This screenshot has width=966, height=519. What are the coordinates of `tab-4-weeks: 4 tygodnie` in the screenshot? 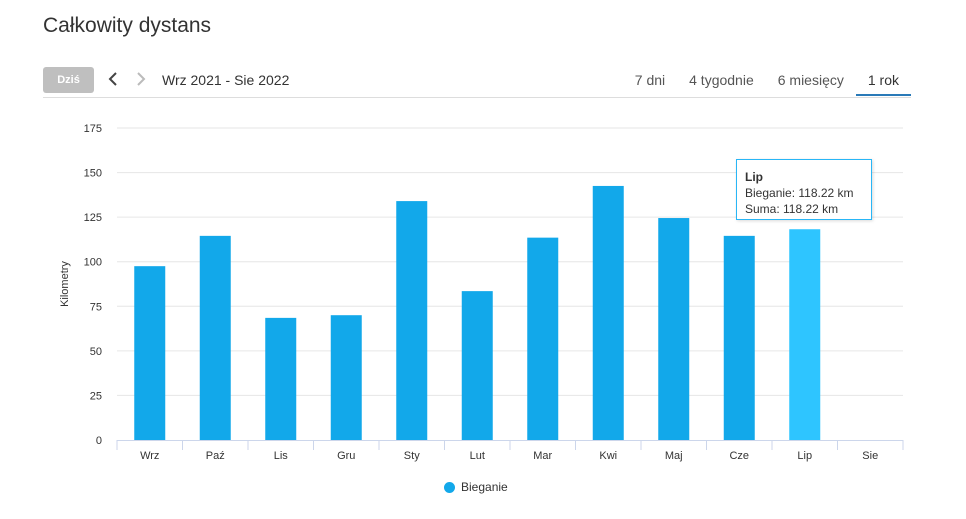 It's located at (721, 80).